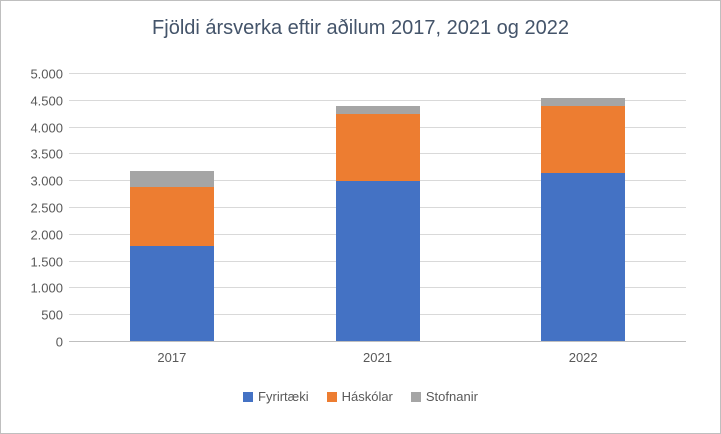 Image resolution: width=721 pixels, height=434 pixels. I want to click on x-tick-label: 2021, so click(377, 357).